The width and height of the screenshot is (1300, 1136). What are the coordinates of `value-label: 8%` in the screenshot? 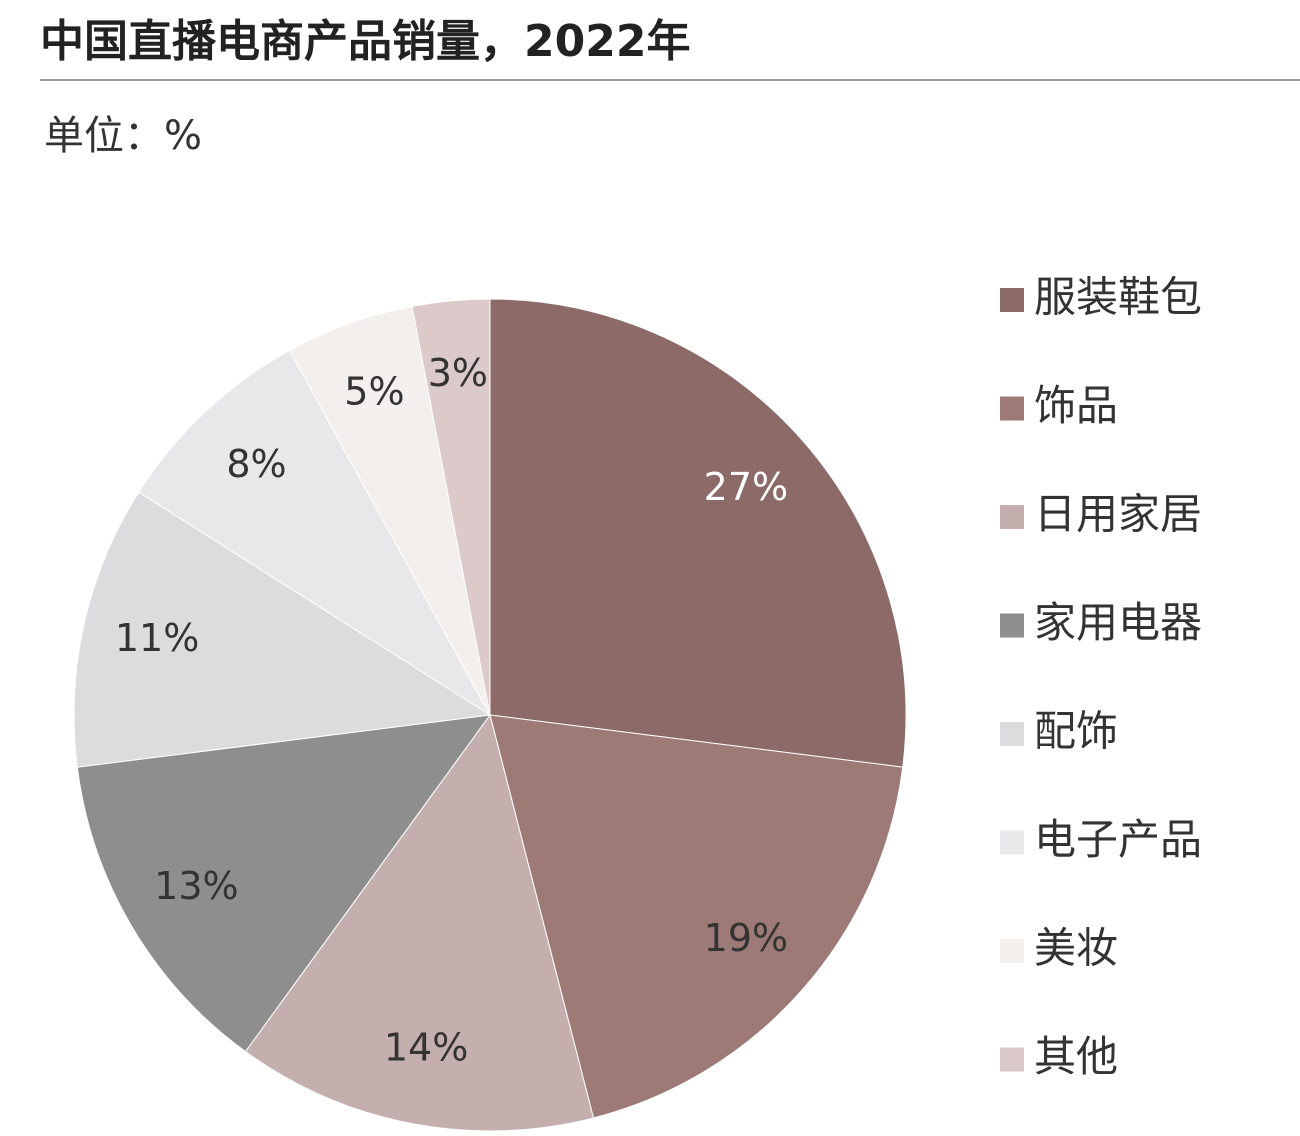 It's located at (256, 464).